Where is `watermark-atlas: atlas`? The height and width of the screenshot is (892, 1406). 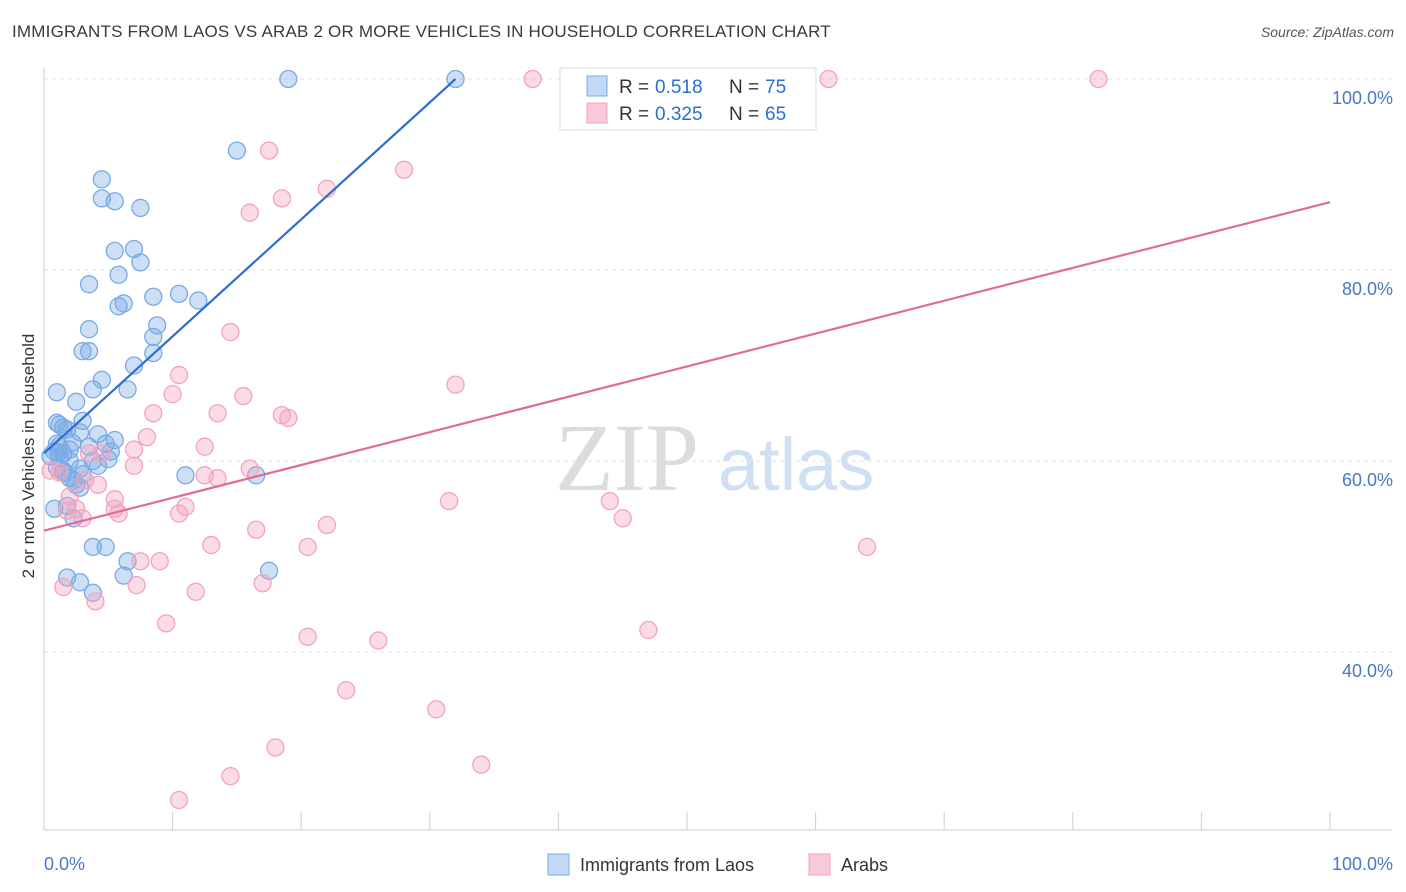
watermark-atlas: atlas is located at coordinates (796, 464).